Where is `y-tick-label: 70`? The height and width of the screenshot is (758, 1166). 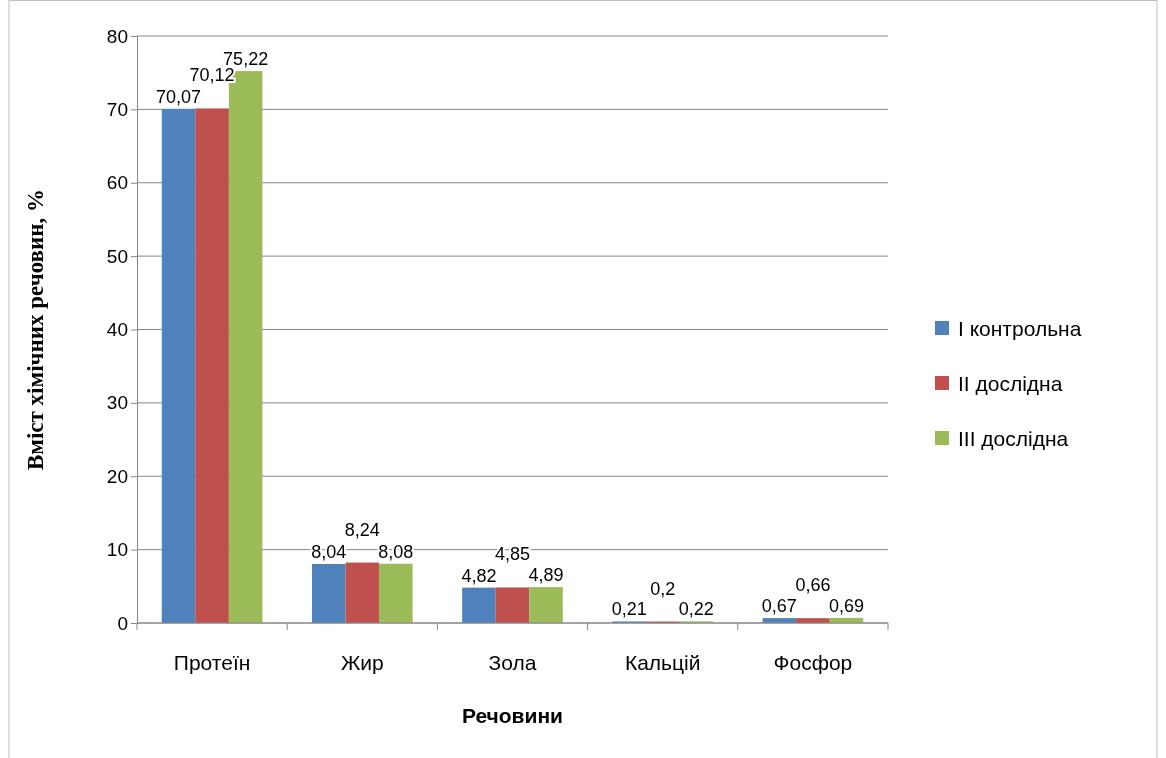 y-tick-label: 70 is located at coordinates (117, 109).